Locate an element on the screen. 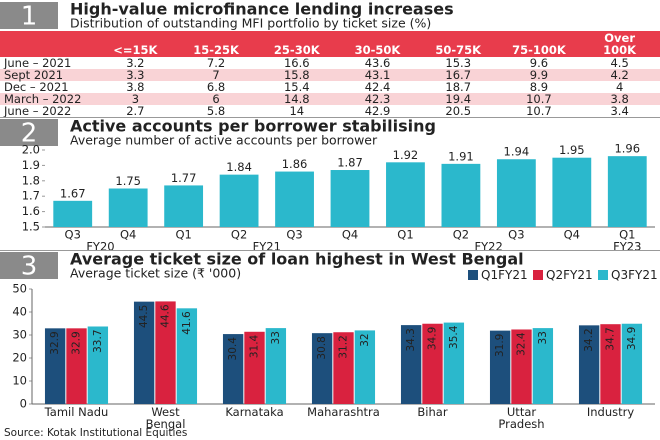  x-tick-label: Q1 is located at coordinates (627, 235).